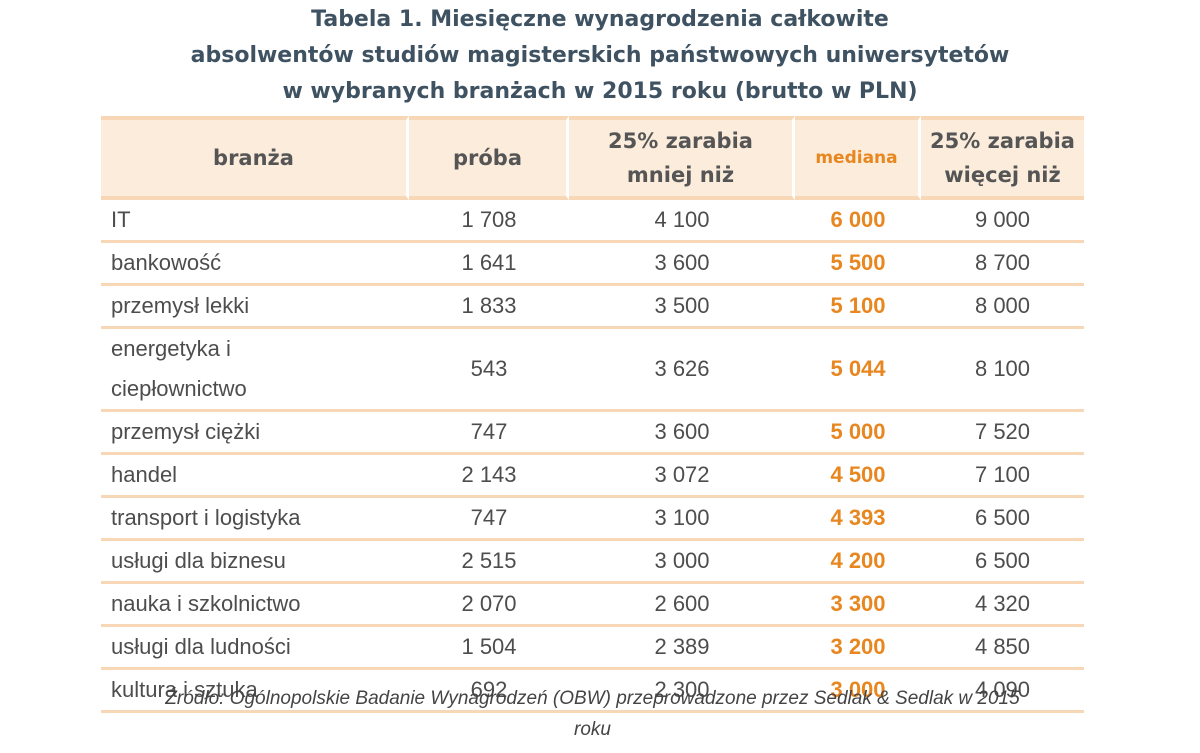 The image size is (1200, 753). I want to click on cell-mediana: 5 500, so click(858, 264).